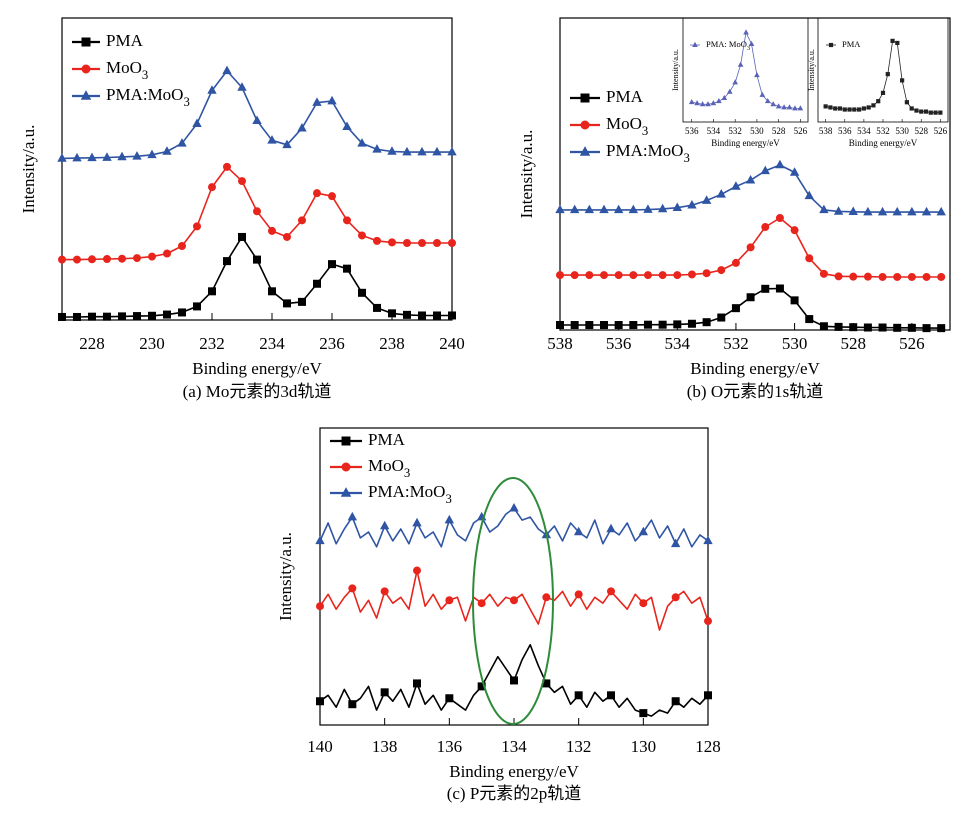 The height and width of the screenshot is (816, 966). What do you see at coordinates (125, 40) in the screenshot?
I see `legend-label: PMA` at bounding box center [125, 40].